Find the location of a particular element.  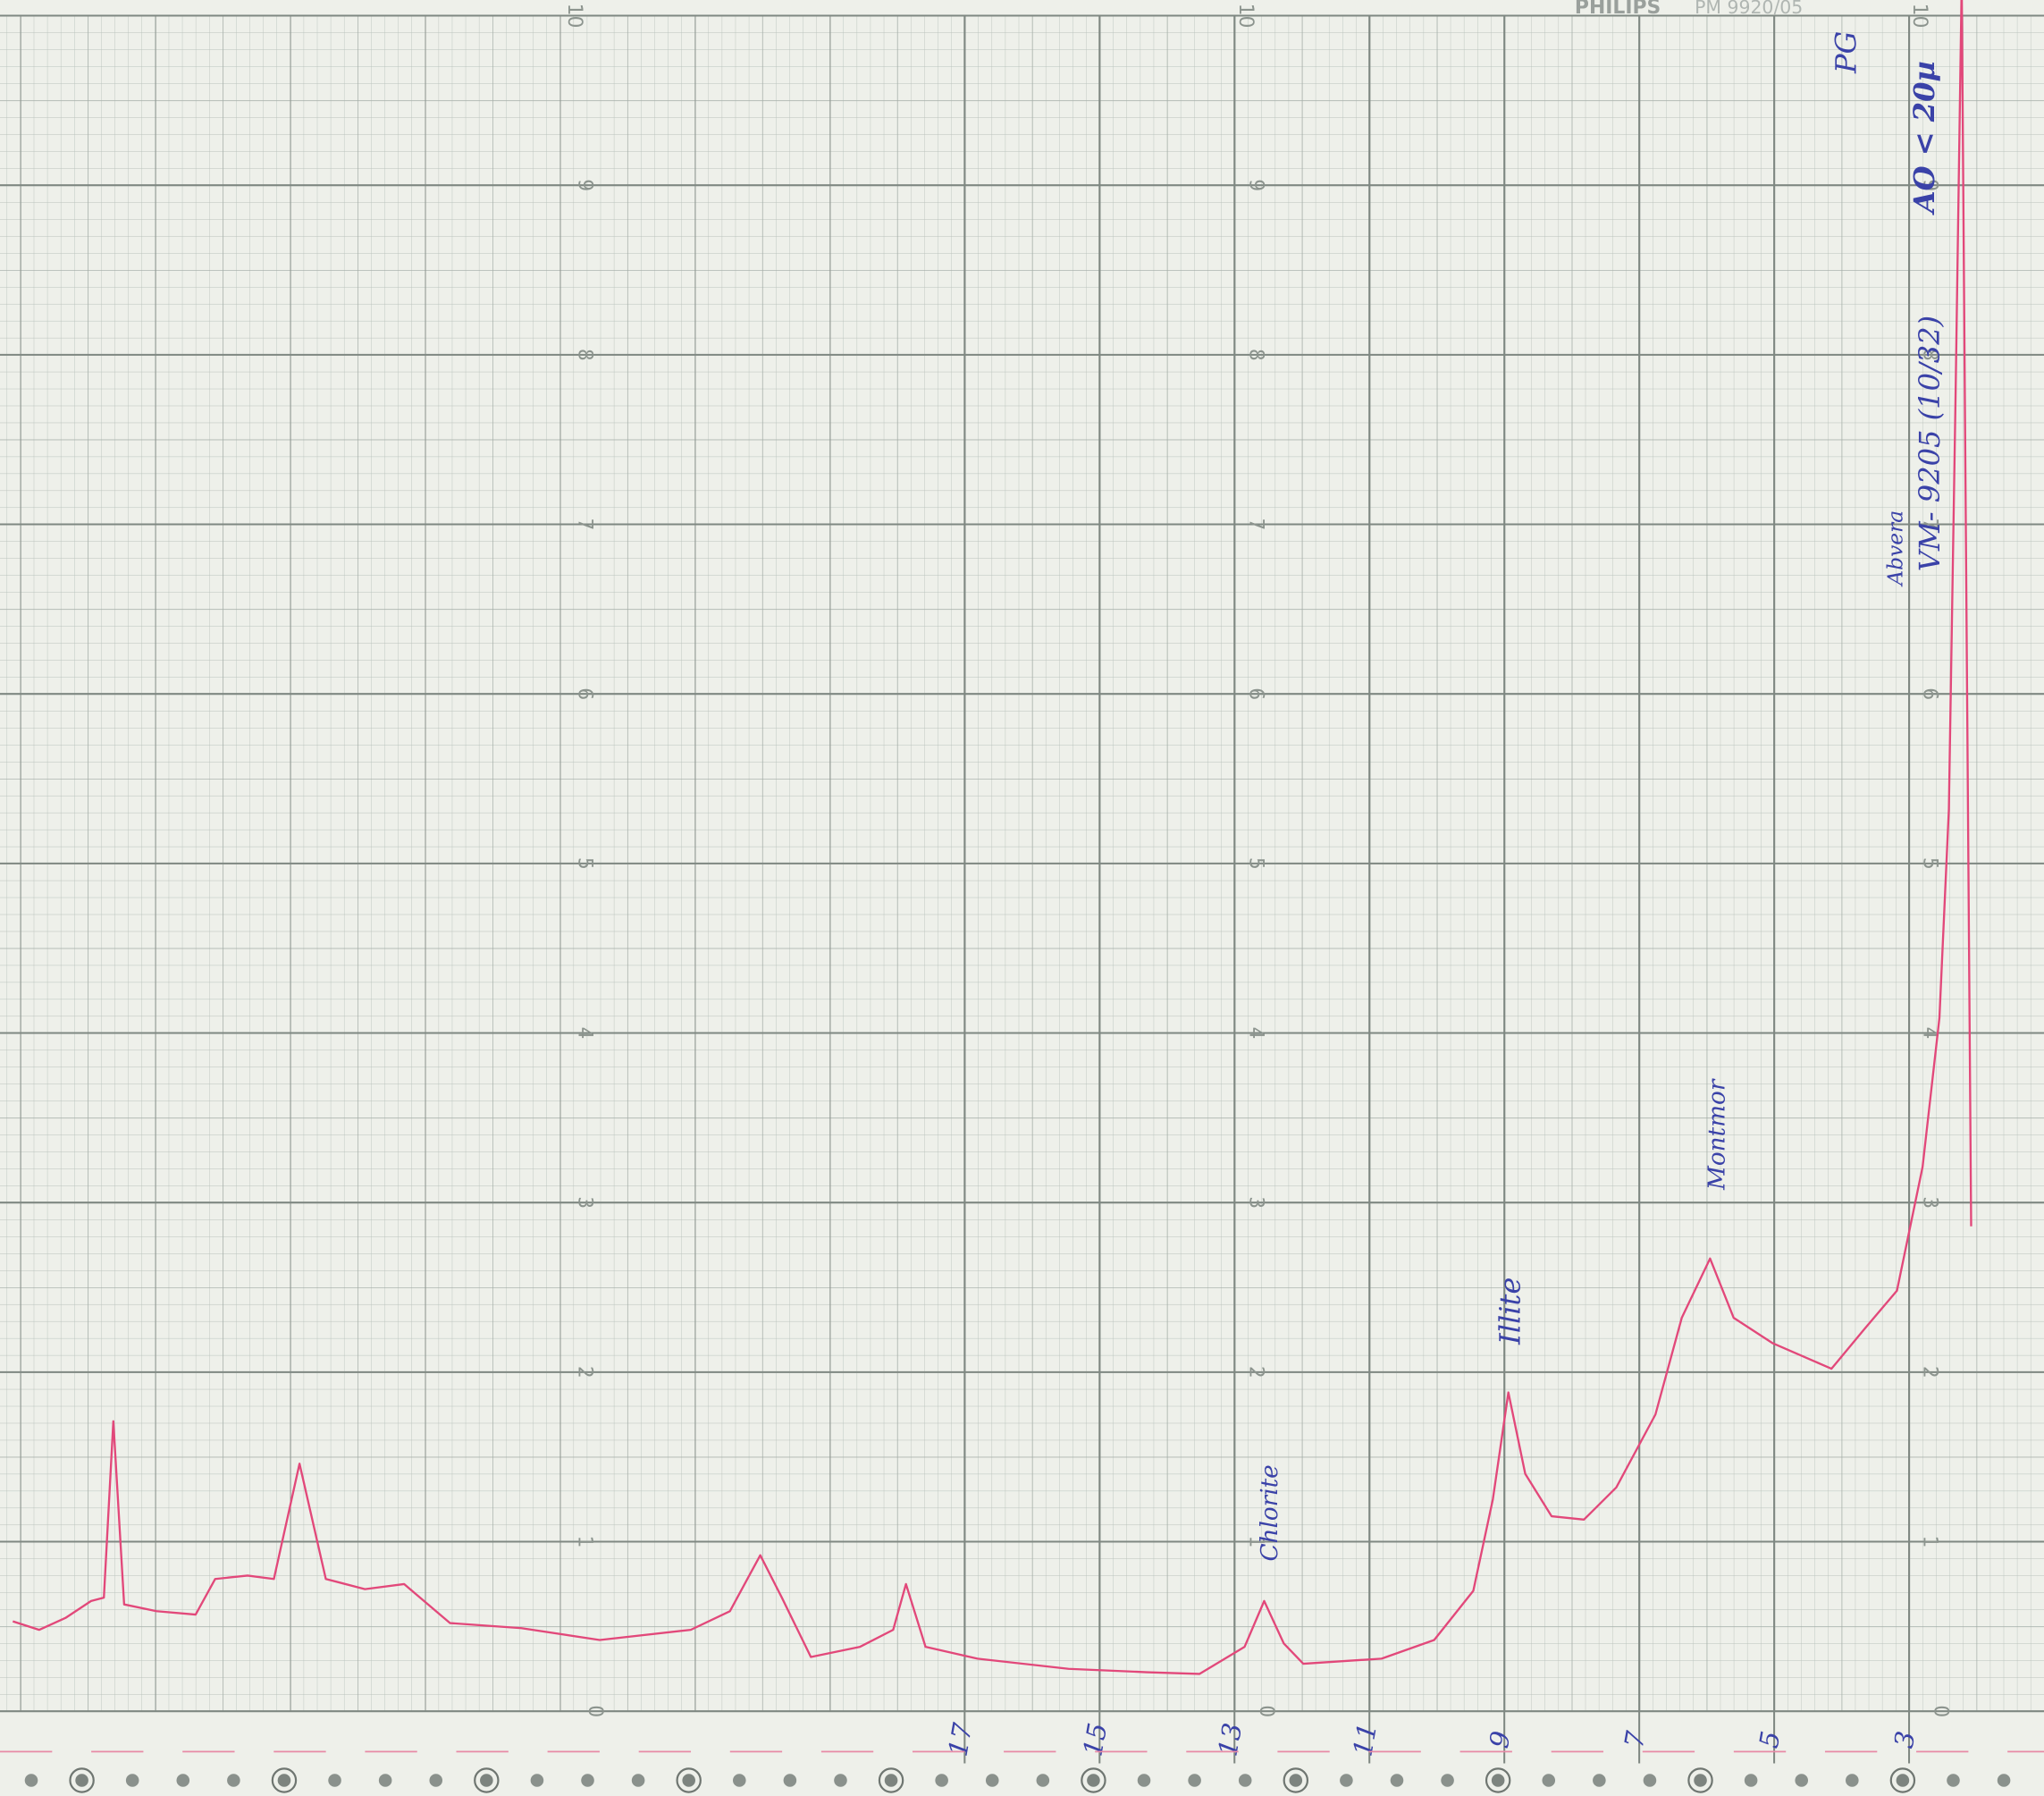

annotation: VM- 9205 (10/32) is located at coordinates (1930, 443).